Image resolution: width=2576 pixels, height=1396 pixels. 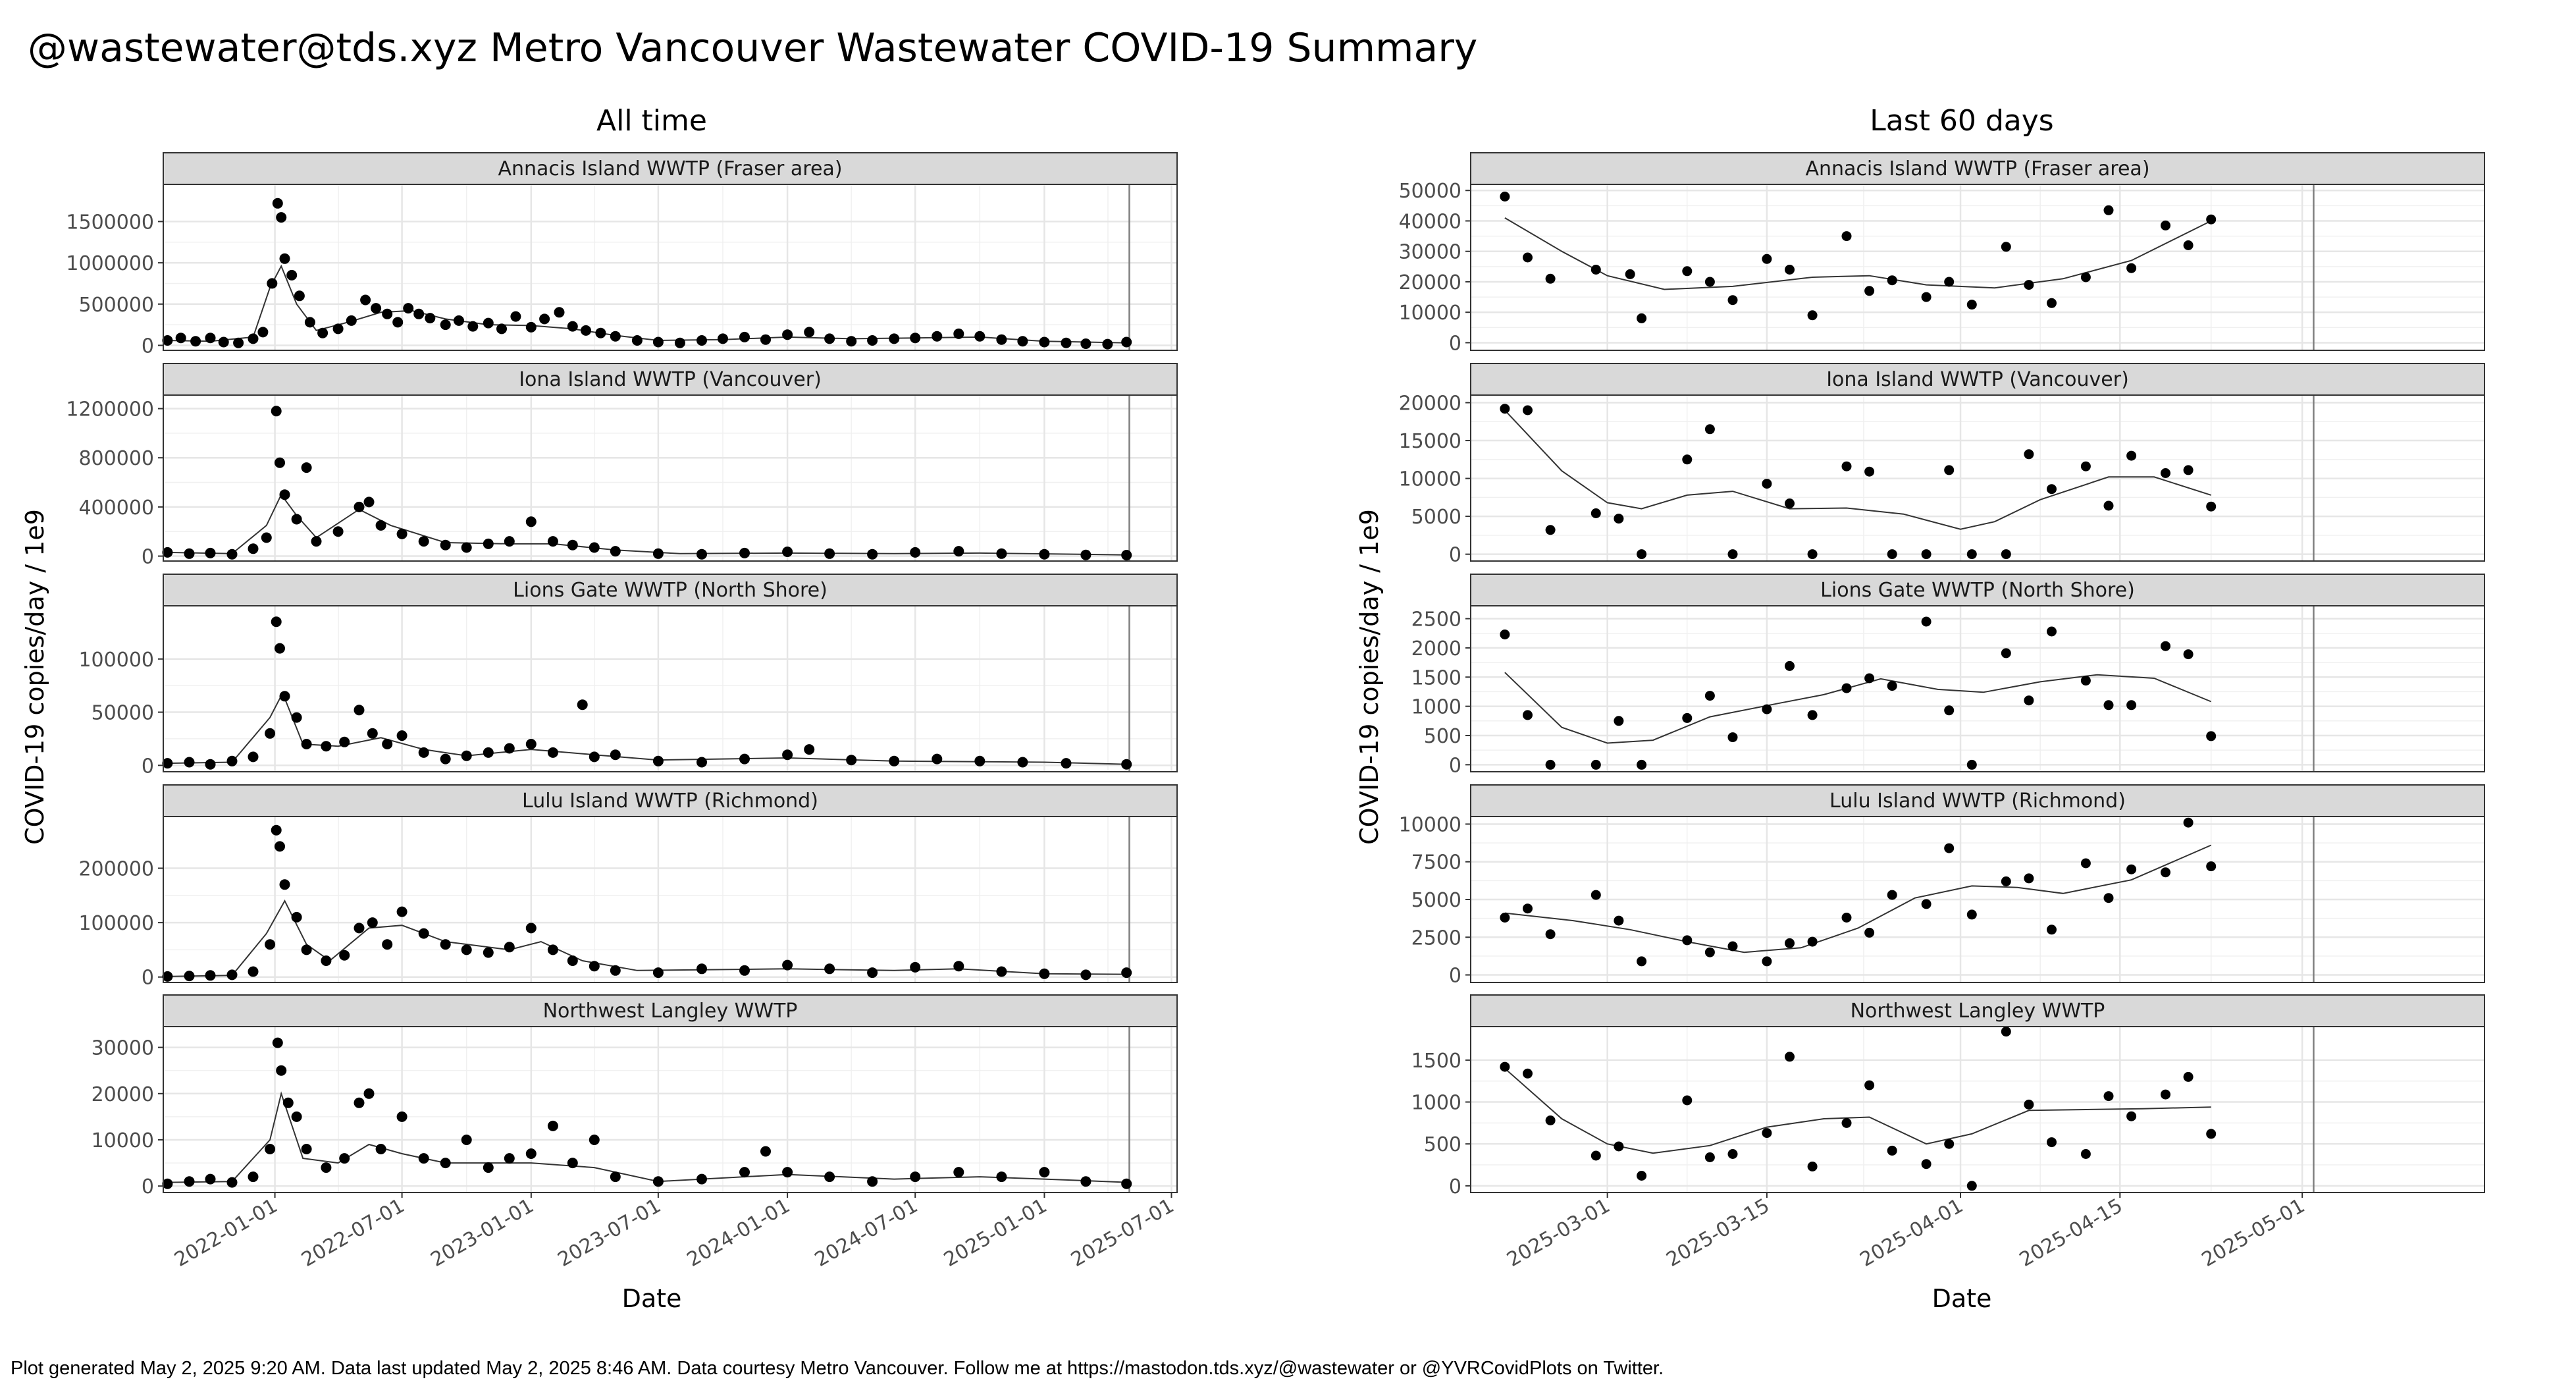 What do you see at coordinates (1436, 938) in the screenshot?
I see `y-tick-label: 2500` at bounding box center [1436, 938].